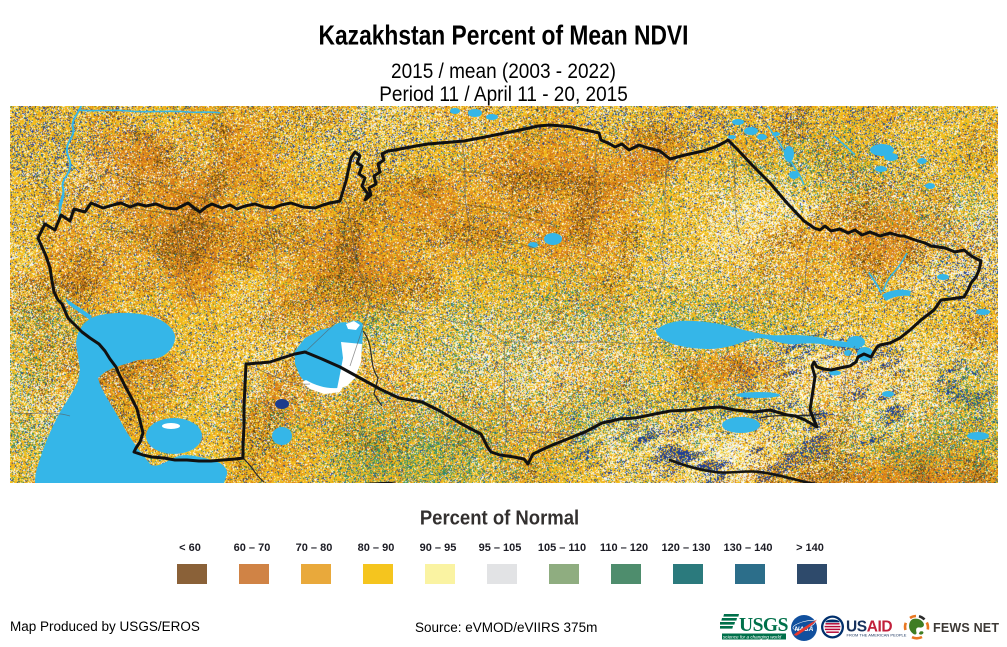  I want to click on svg-text: FEWS NET, so click(966, 628).